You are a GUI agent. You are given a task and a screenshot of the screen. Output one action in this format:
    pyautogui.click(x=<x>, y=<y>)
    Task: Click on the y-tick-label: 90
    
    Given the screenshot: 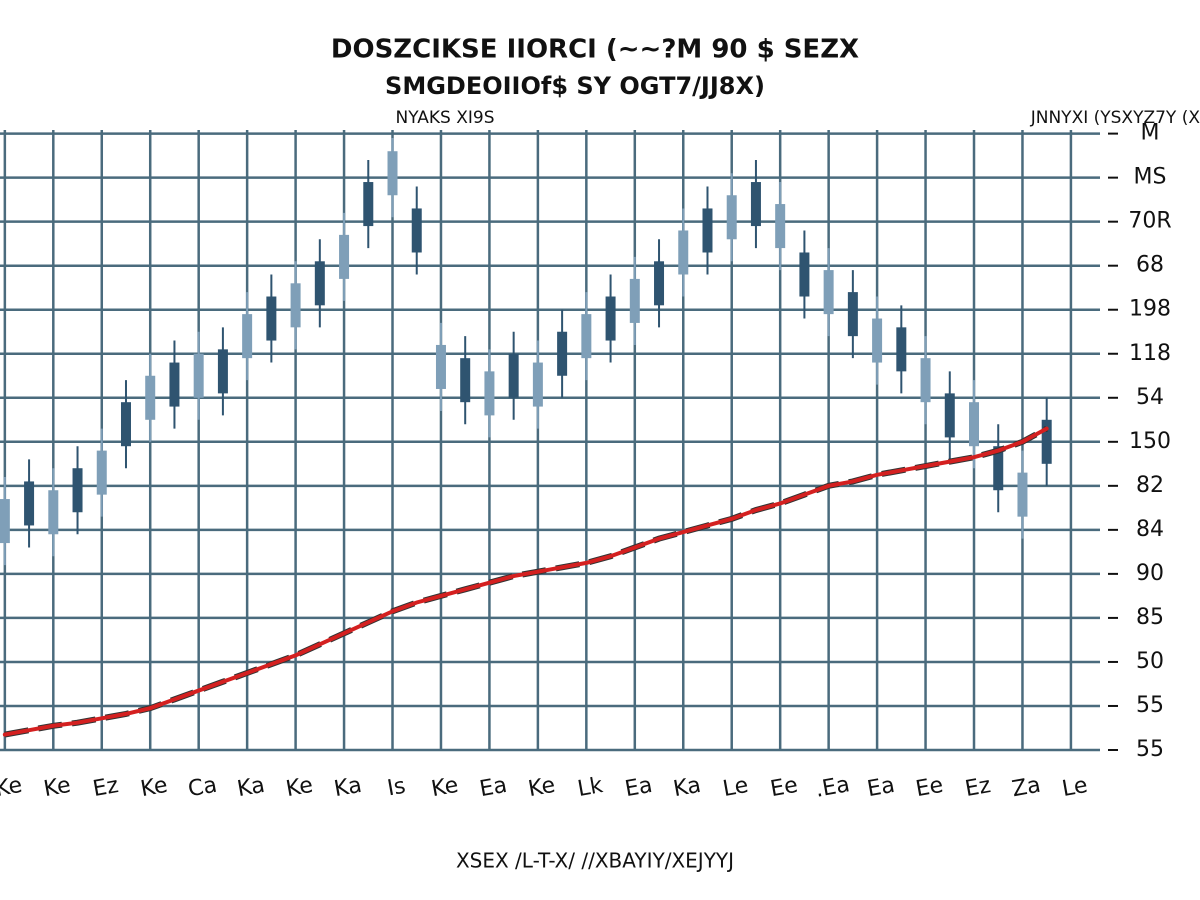 What is the action you would take?
    pyautogui.click(x=1150, y=573)
    